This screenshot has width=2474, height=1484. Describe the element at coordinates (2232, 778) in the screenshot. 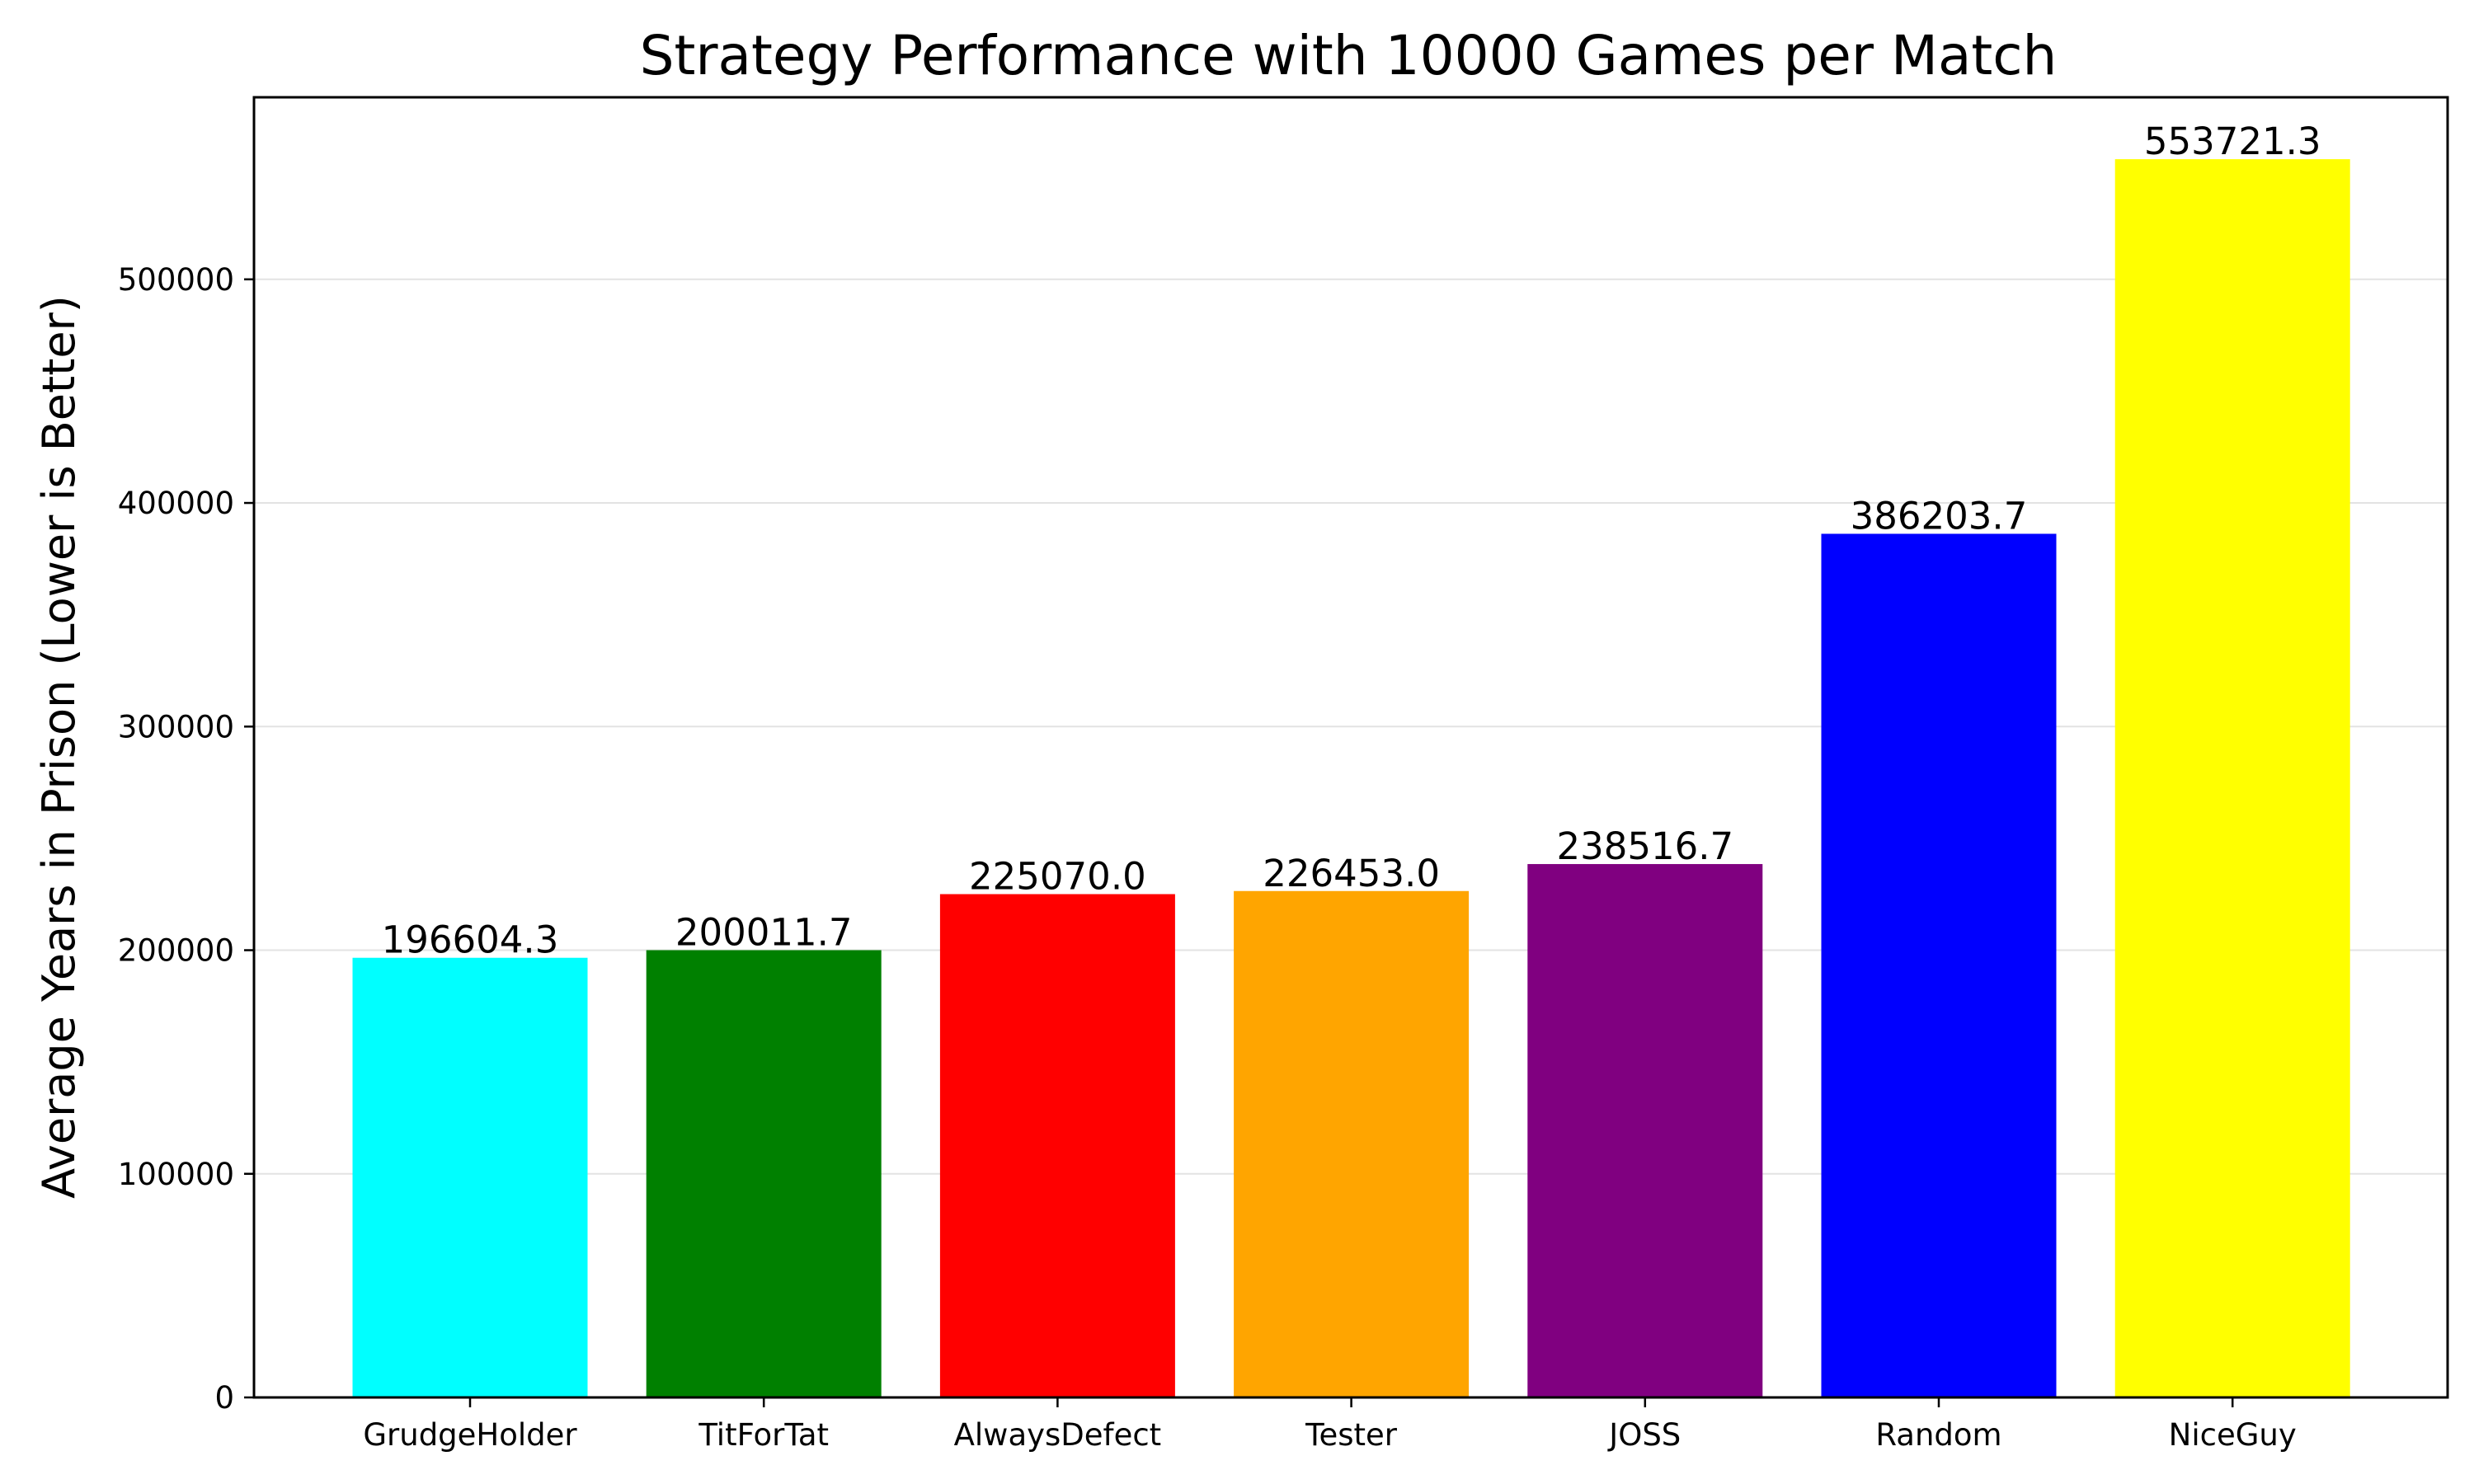

I see `bar-niceguy` at that location.